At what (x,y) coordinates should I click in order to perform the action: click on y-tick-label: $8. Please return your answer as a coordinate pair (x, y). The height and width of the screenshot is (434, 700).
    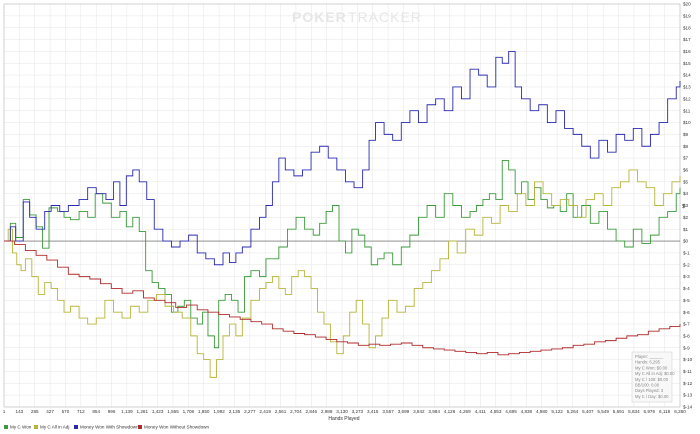
    Looking at the image, I should click on (686, 146).